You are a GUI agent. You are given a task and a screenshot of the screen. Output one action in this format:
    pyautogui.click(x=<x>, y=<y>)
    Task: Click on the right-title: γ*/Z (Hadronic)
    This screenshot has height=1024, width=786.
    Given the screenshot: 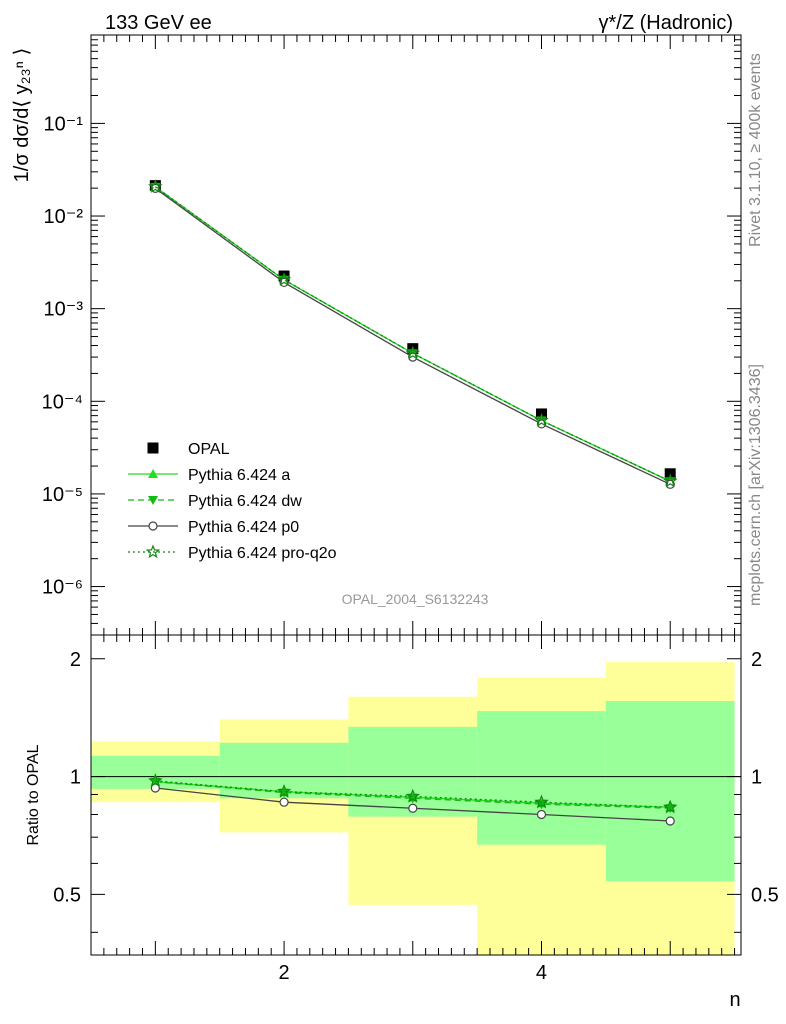 What is the action you would take?
    pyautogui.click(x=666, y=23)
    